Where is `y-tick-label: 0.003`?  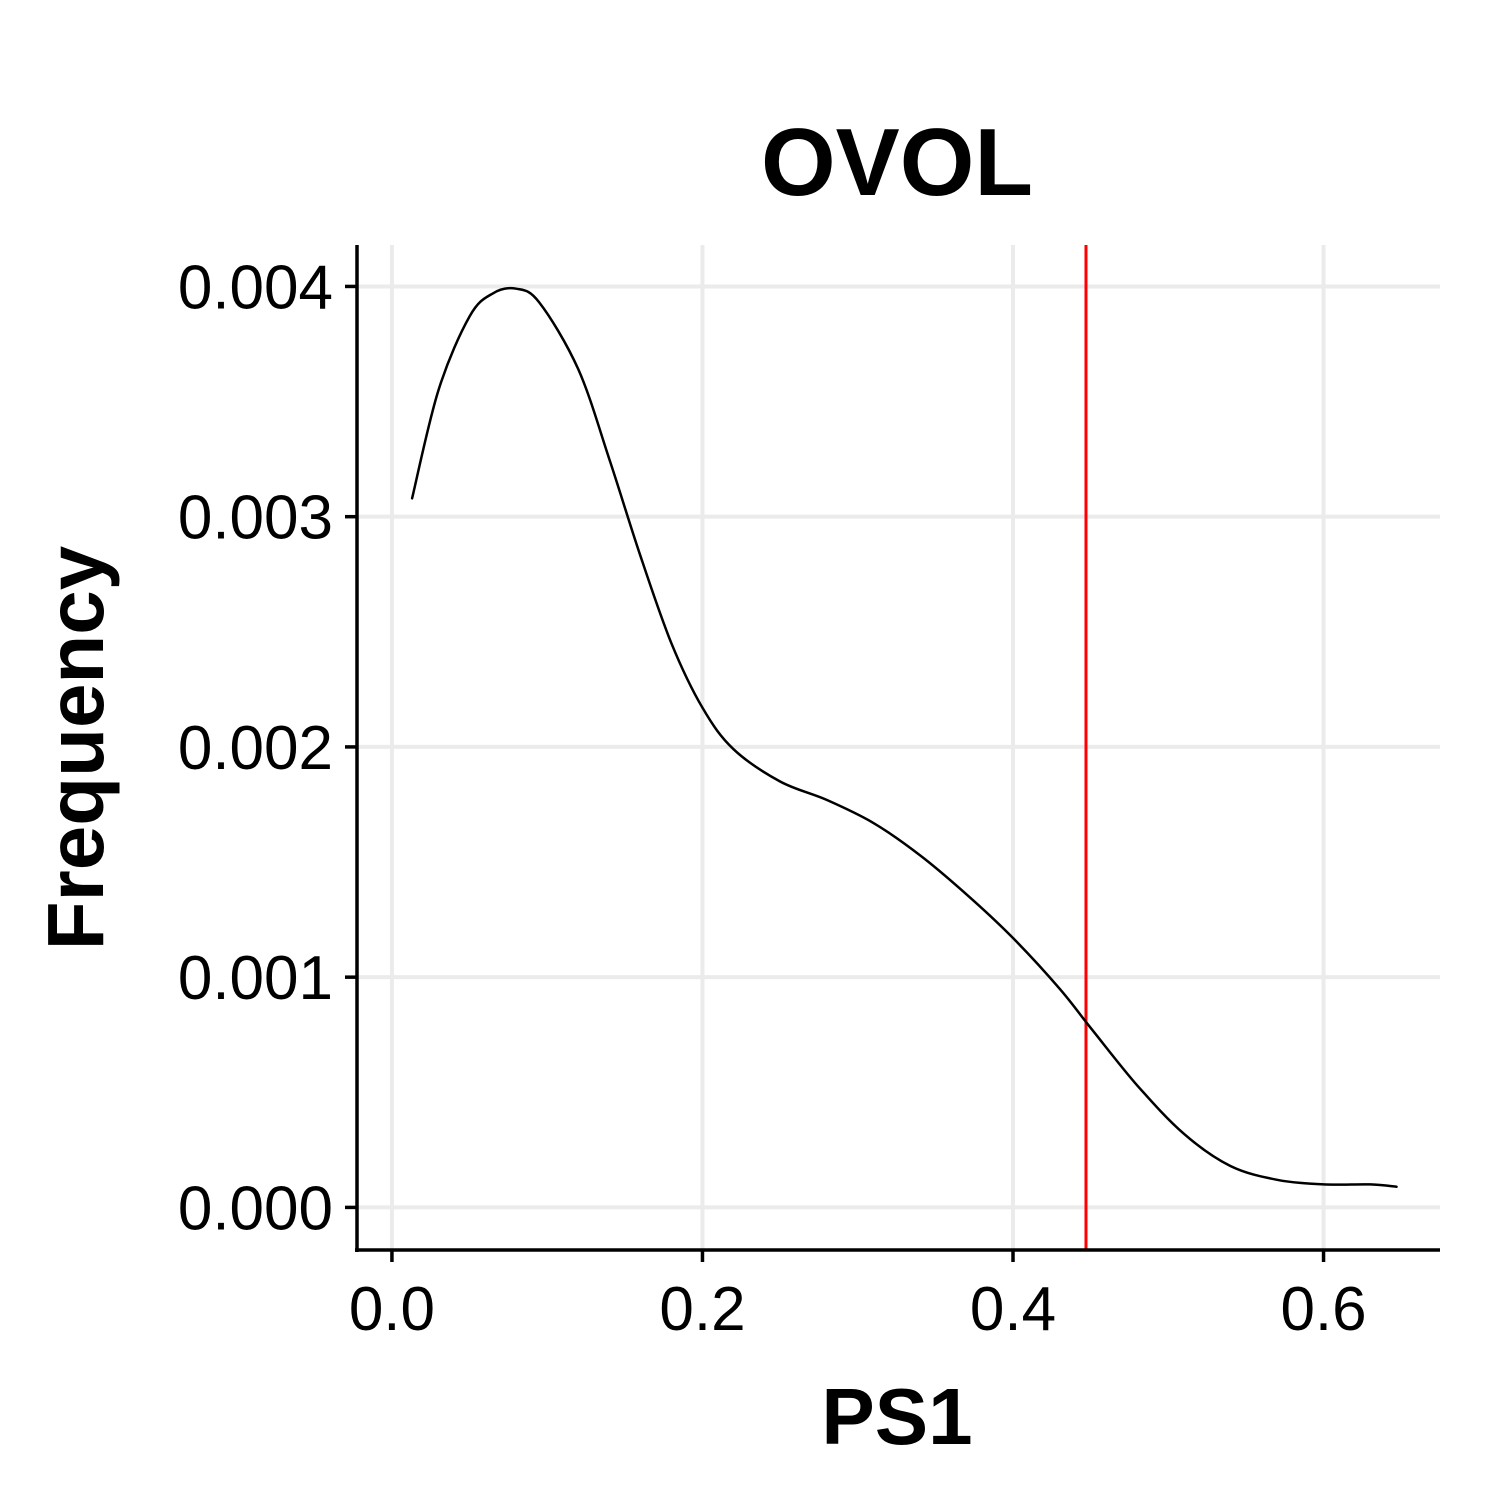
y-tick-label: 0.003 is located at coordinates (255, 518).